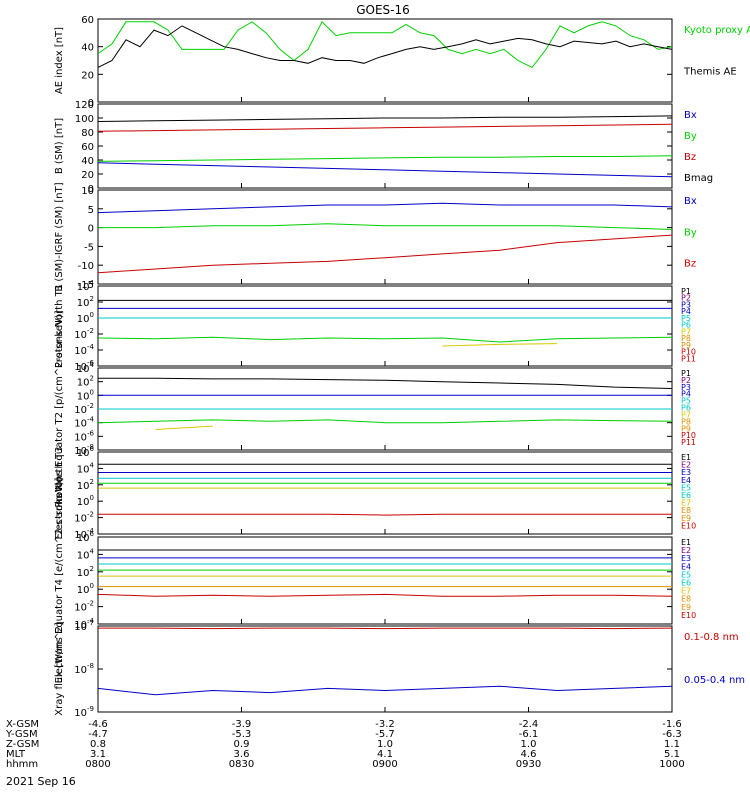 The width and height of the screenshot is (750, 800). What do you see at coordinates (41, 781) in the screenshot?
I see `date-label: 2021 Sep 16` at bounding box center [41, 781].